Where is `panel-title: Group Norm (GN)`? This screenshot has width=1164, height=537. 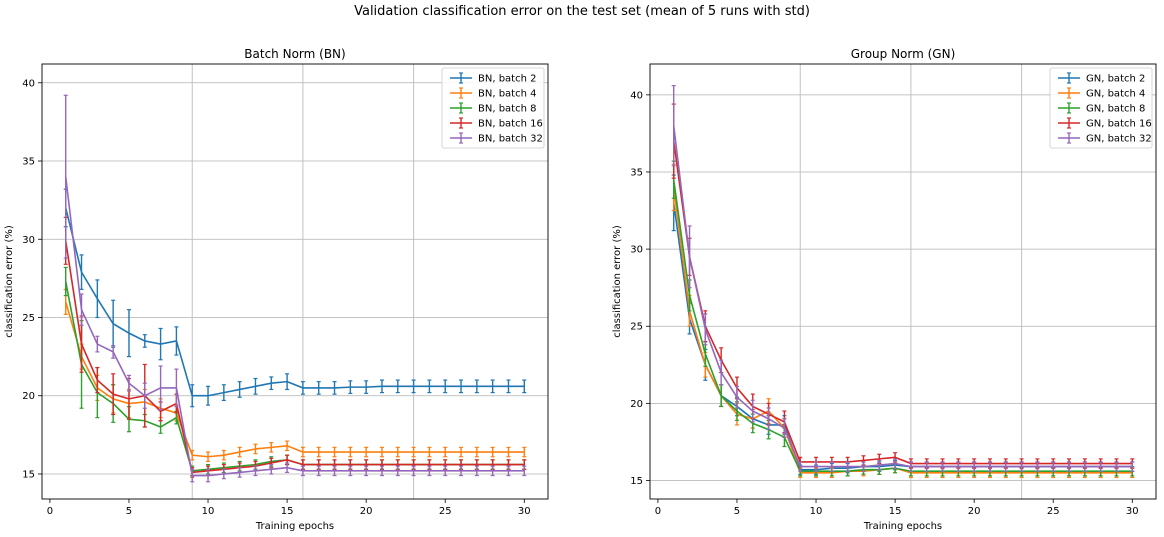 panel-title: Group Norm (GN) is located at coordinates (903, 54).